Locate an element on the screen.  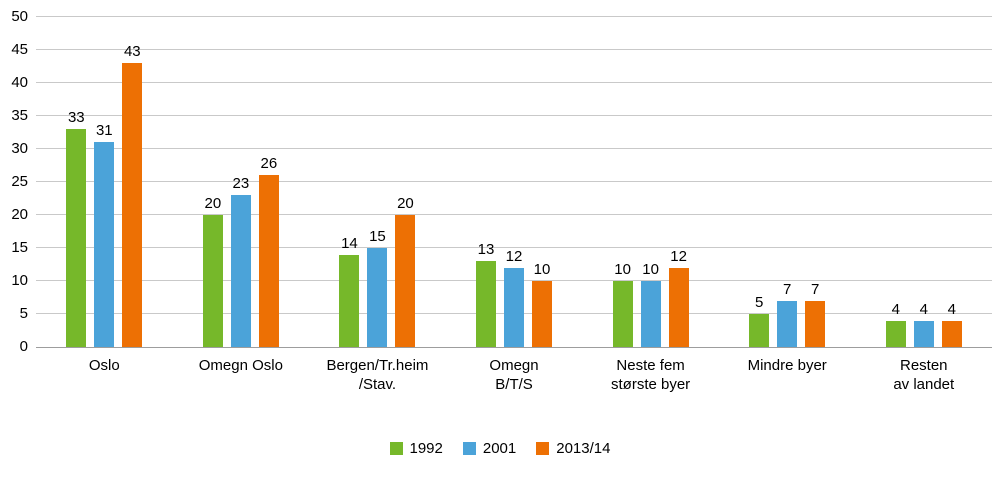
bar-value-label: 26 is located at coordinates (269, 164).